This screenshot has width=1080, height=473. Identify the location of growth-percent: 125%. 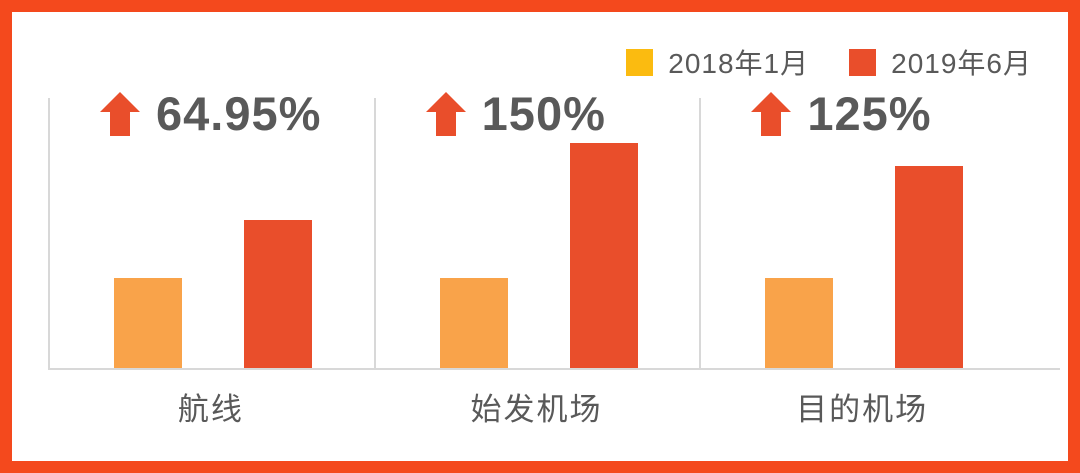
(869, 113).